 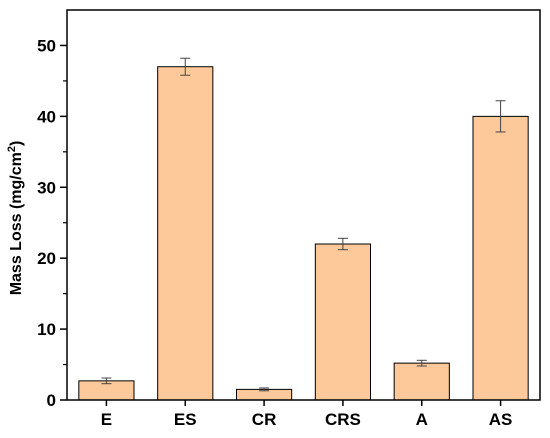 I want to click on y-axis-title-close: ), so click(x=16, y=143).